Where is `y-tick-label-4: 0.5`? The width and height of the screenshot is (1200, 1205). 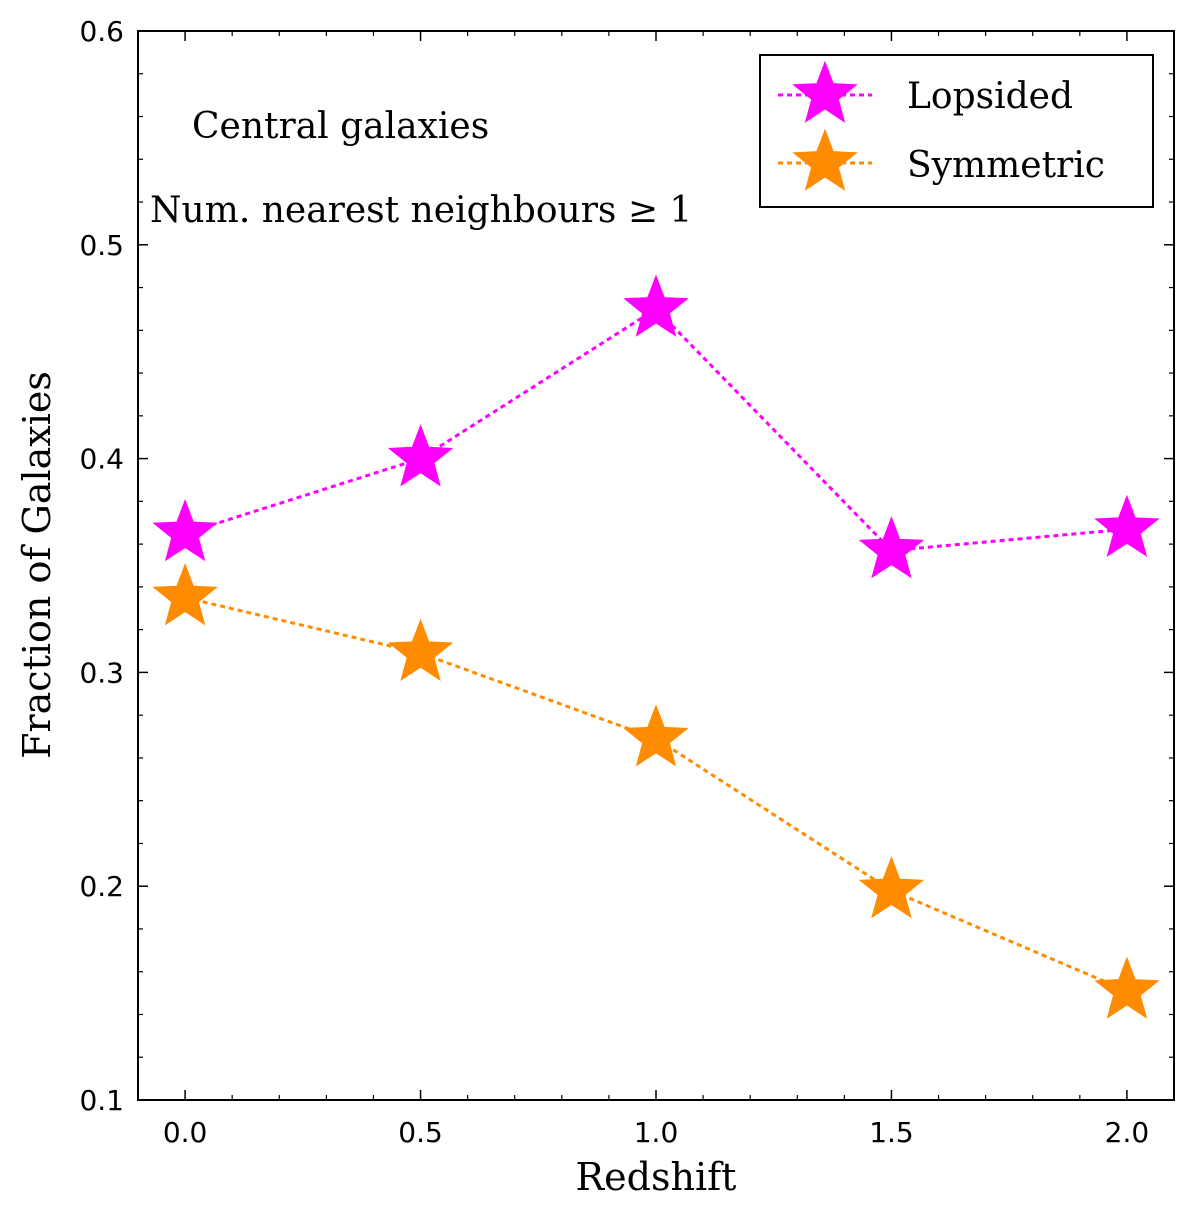 y-tick-label-4: 0.5 is located at coordinates (101, 245).